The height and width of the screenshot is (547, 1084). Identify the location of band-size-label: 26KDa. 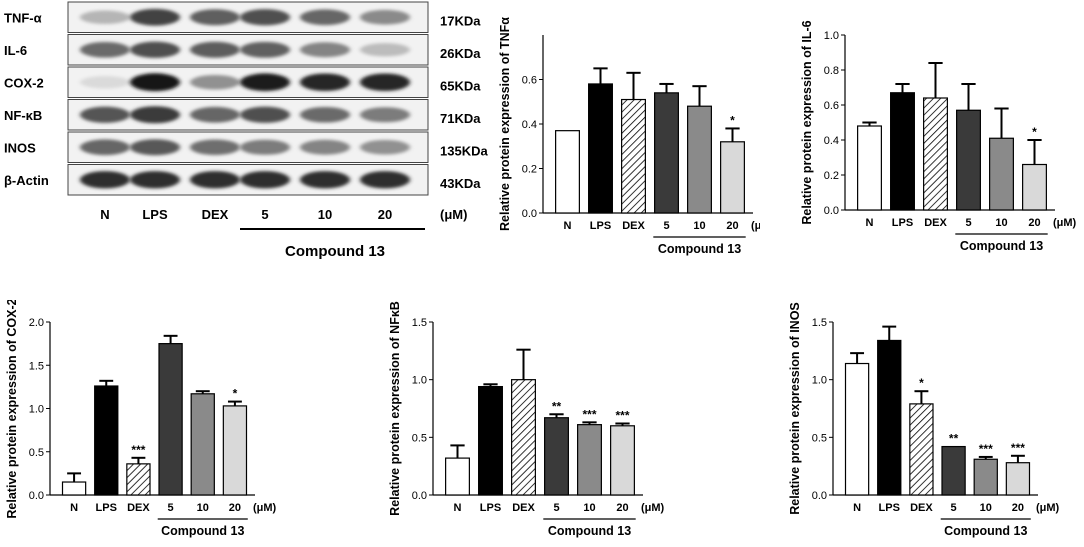
(460, 53).